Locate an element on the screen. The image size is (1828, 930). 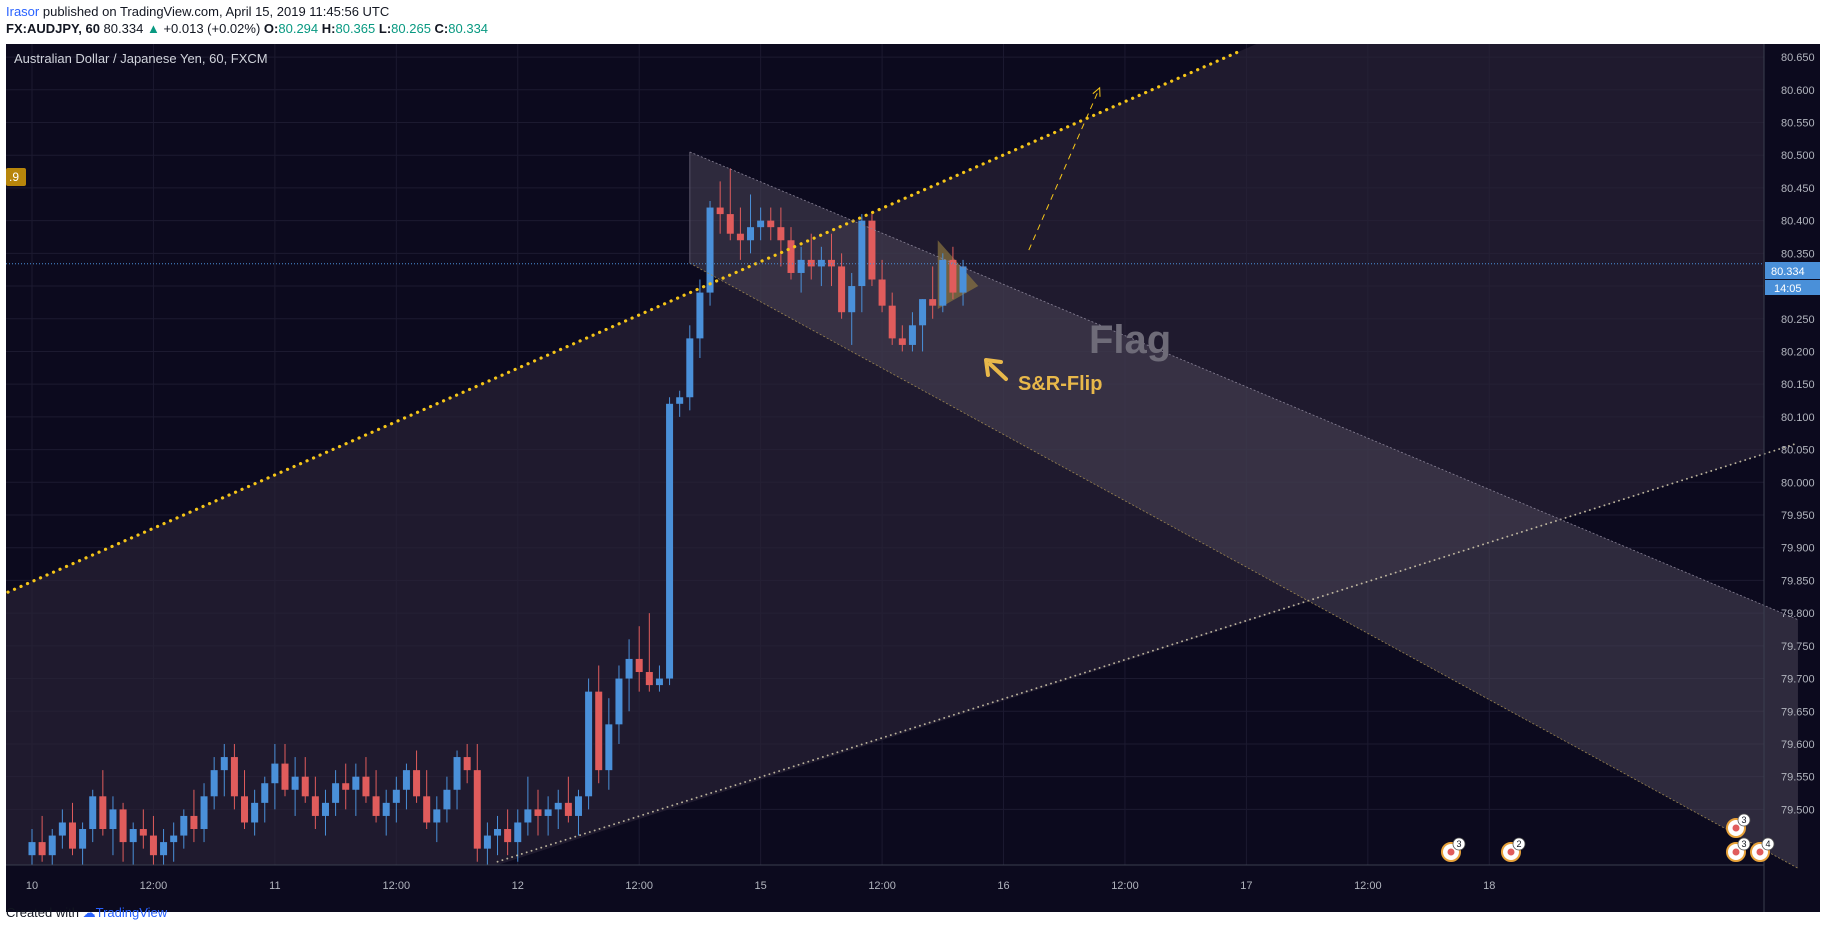
x-tick-label-6: 15 is located at coordinates (761, 886).